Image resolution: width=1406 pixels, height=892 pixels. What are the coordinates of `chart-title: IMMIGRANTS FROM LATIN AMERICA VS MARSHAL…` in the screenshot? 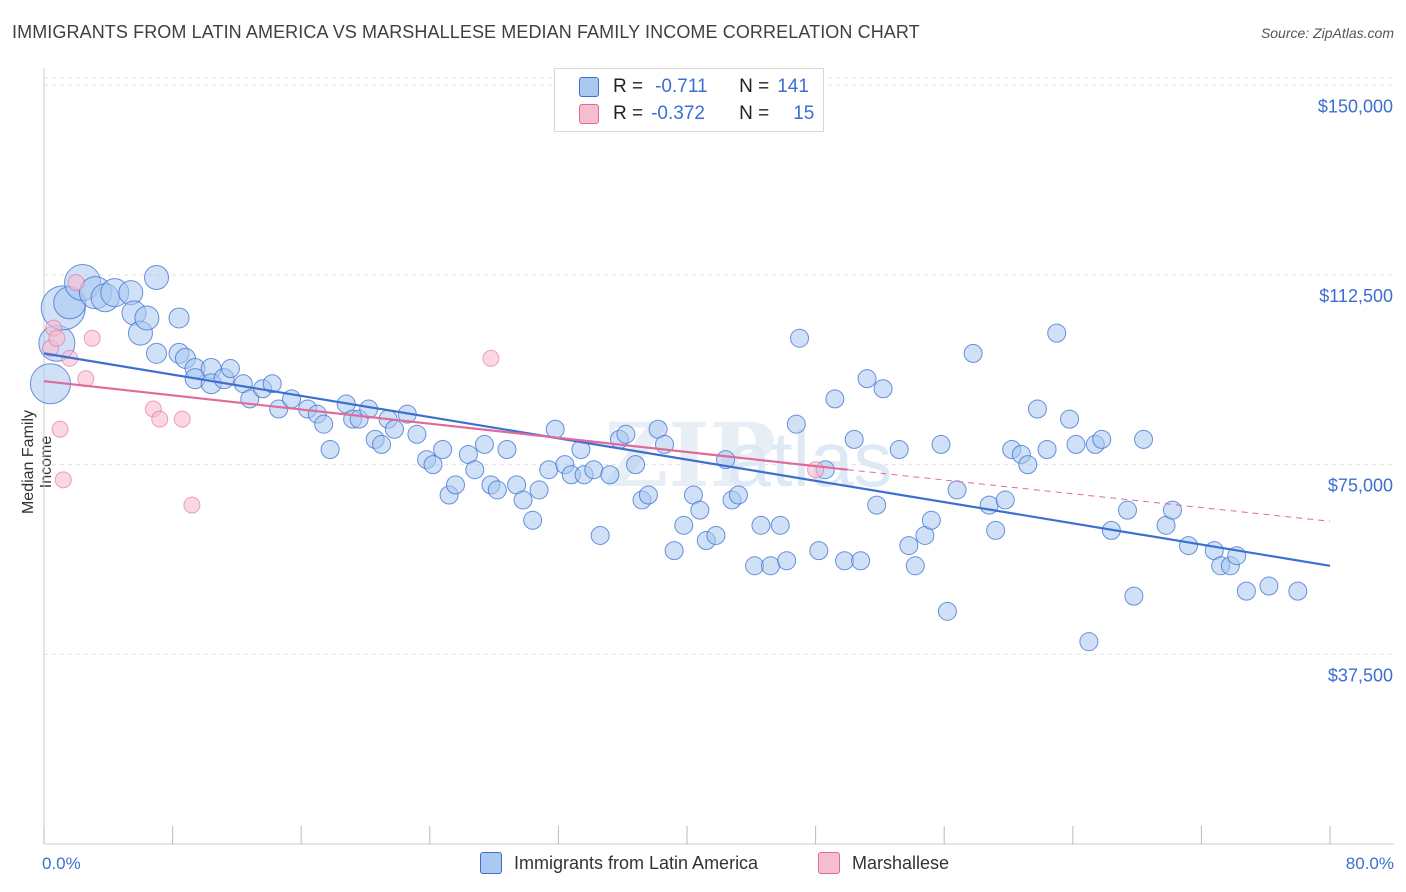 It's located at (466, 32).